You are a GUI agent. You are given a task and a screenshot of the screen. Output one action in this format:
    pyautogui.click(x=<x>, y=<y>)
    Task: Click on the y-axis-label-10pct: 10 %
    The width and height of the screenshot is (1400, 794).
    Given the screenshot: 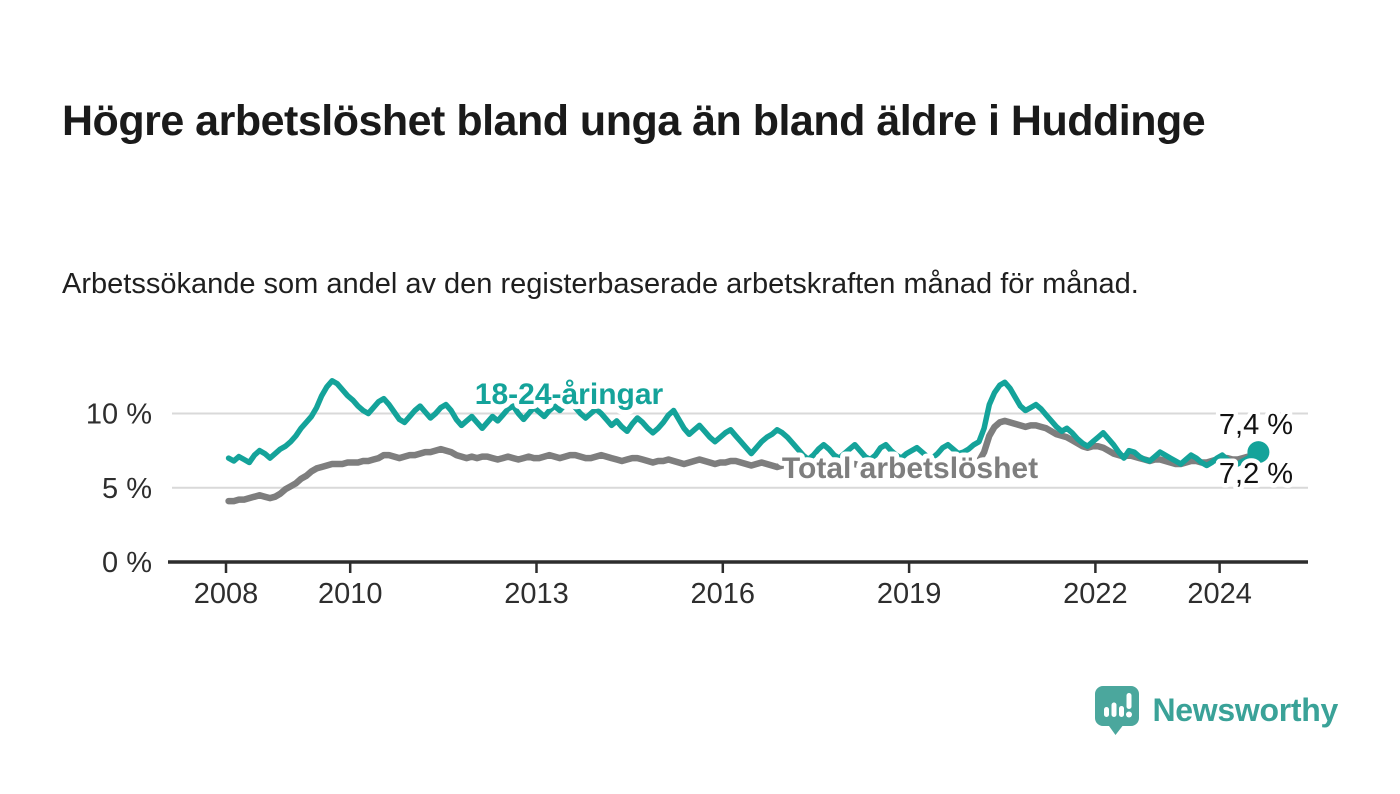 What is the action you would take?
    pyautogui.click(x=119, y=415)
    